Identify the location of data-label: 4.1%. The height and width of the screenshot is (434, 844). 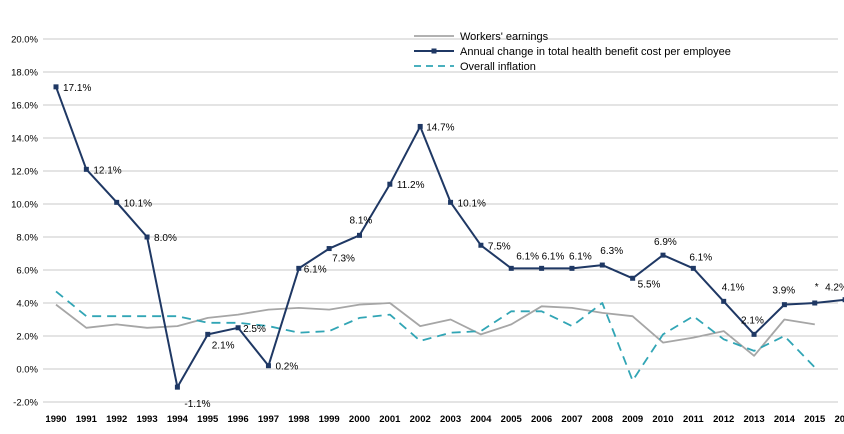
(733, 287).